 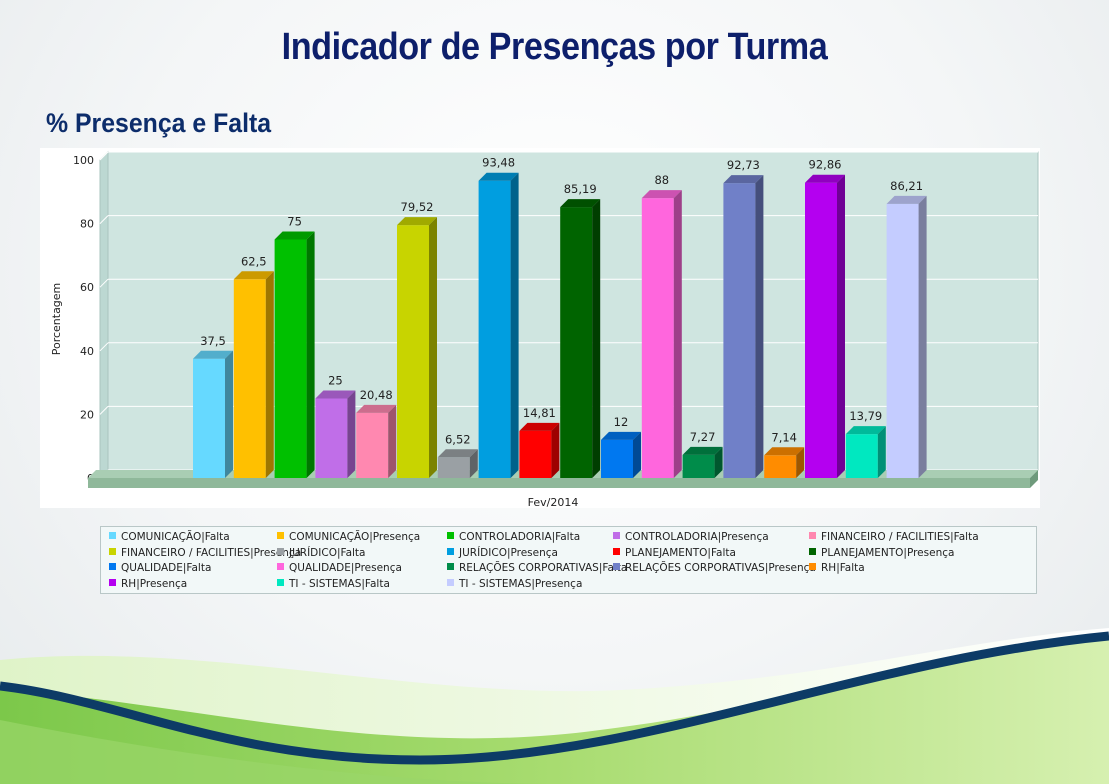 What do you see at coordinates (539, 413) in the screenshot?
I see `data-label: 14,81` at bounding box center [539, 413].